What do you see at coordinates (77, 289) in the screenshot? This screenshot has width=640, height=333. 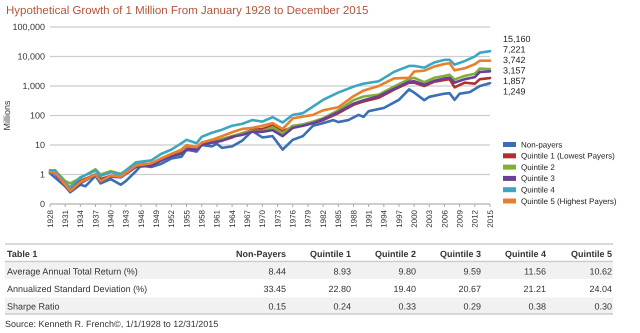 I see `category-label: Annualized Standard Deviation (%)` at bounding box center [77, 289].